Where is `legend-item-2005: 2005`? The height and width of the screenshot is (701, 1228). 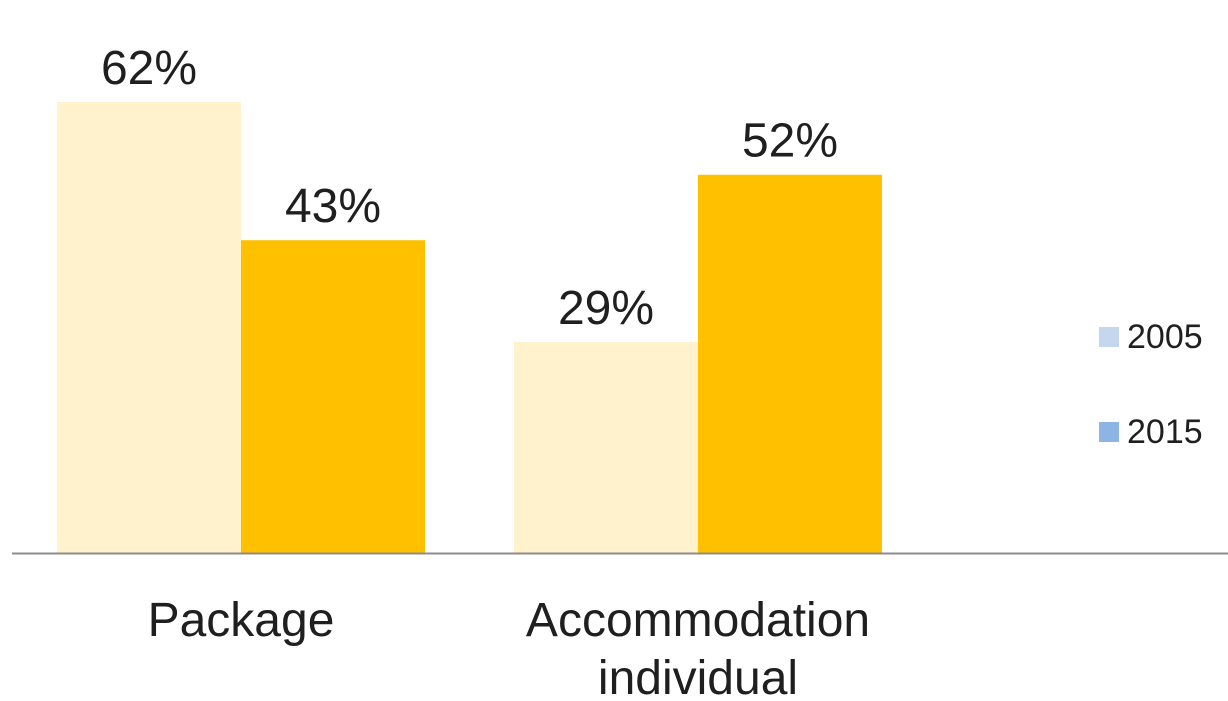
legend-item-2005: 2005 is located at coordinates (1151, 337).